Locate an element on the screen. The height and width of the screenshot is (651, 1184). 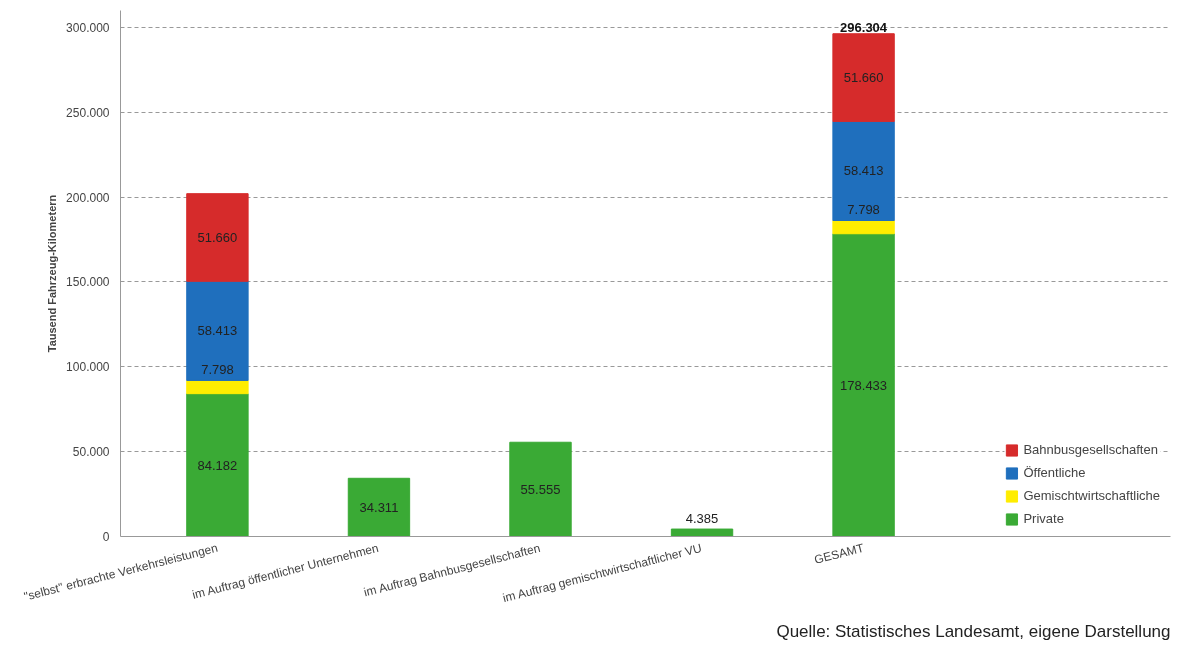
data-label: 34.311 is located at coordinates (379, 507).